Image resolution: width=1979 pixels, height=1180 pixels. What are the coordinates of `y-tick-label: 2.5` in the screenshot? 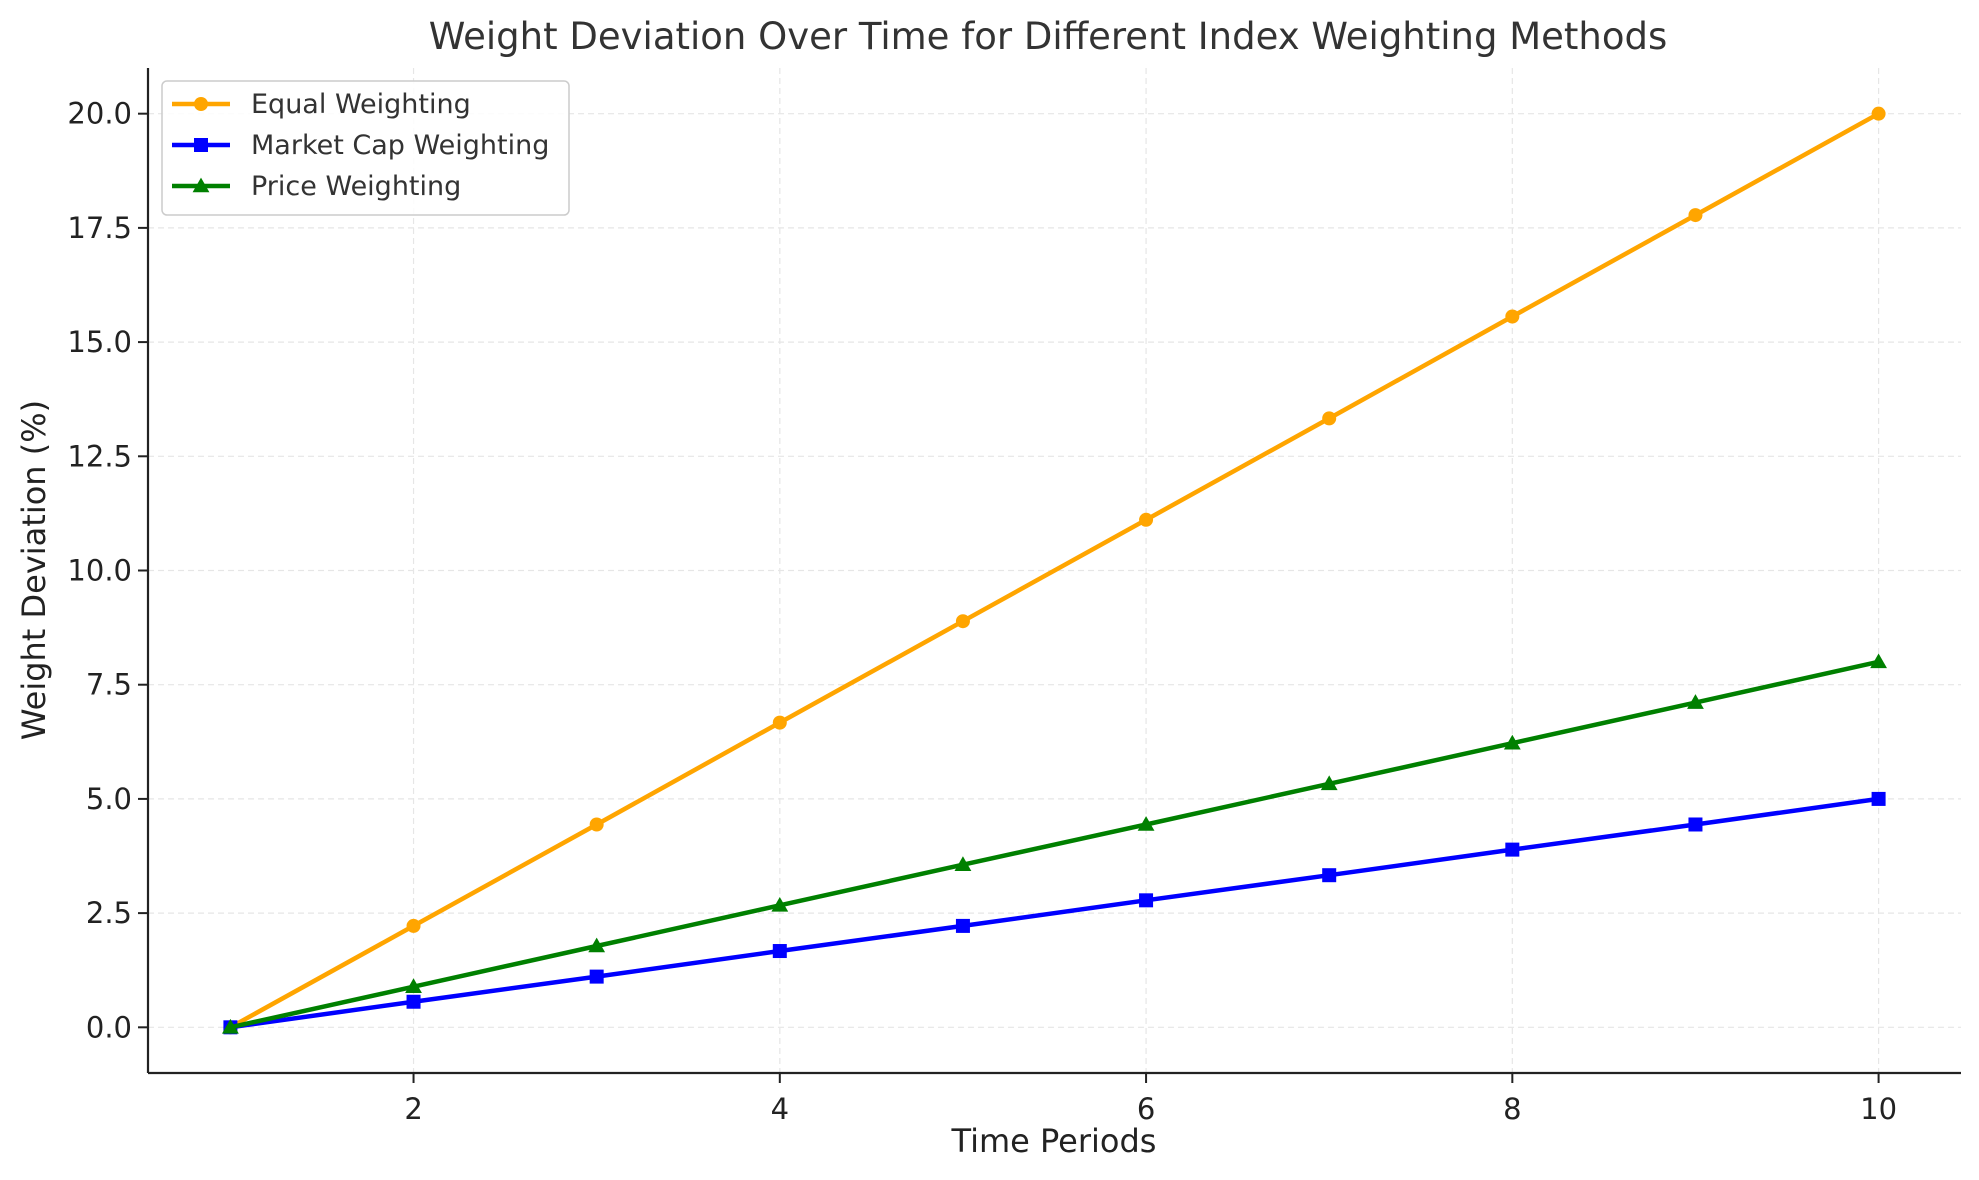 It's located at (109, 913).